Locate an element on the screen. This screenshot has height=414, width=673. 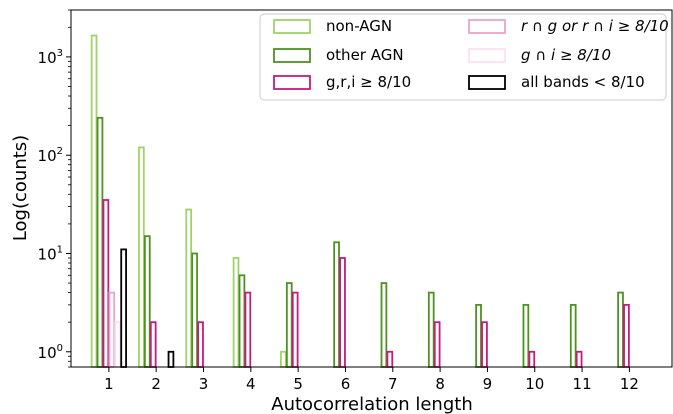
x-tick-label-10: 10 is located at coordinates (534, 384).